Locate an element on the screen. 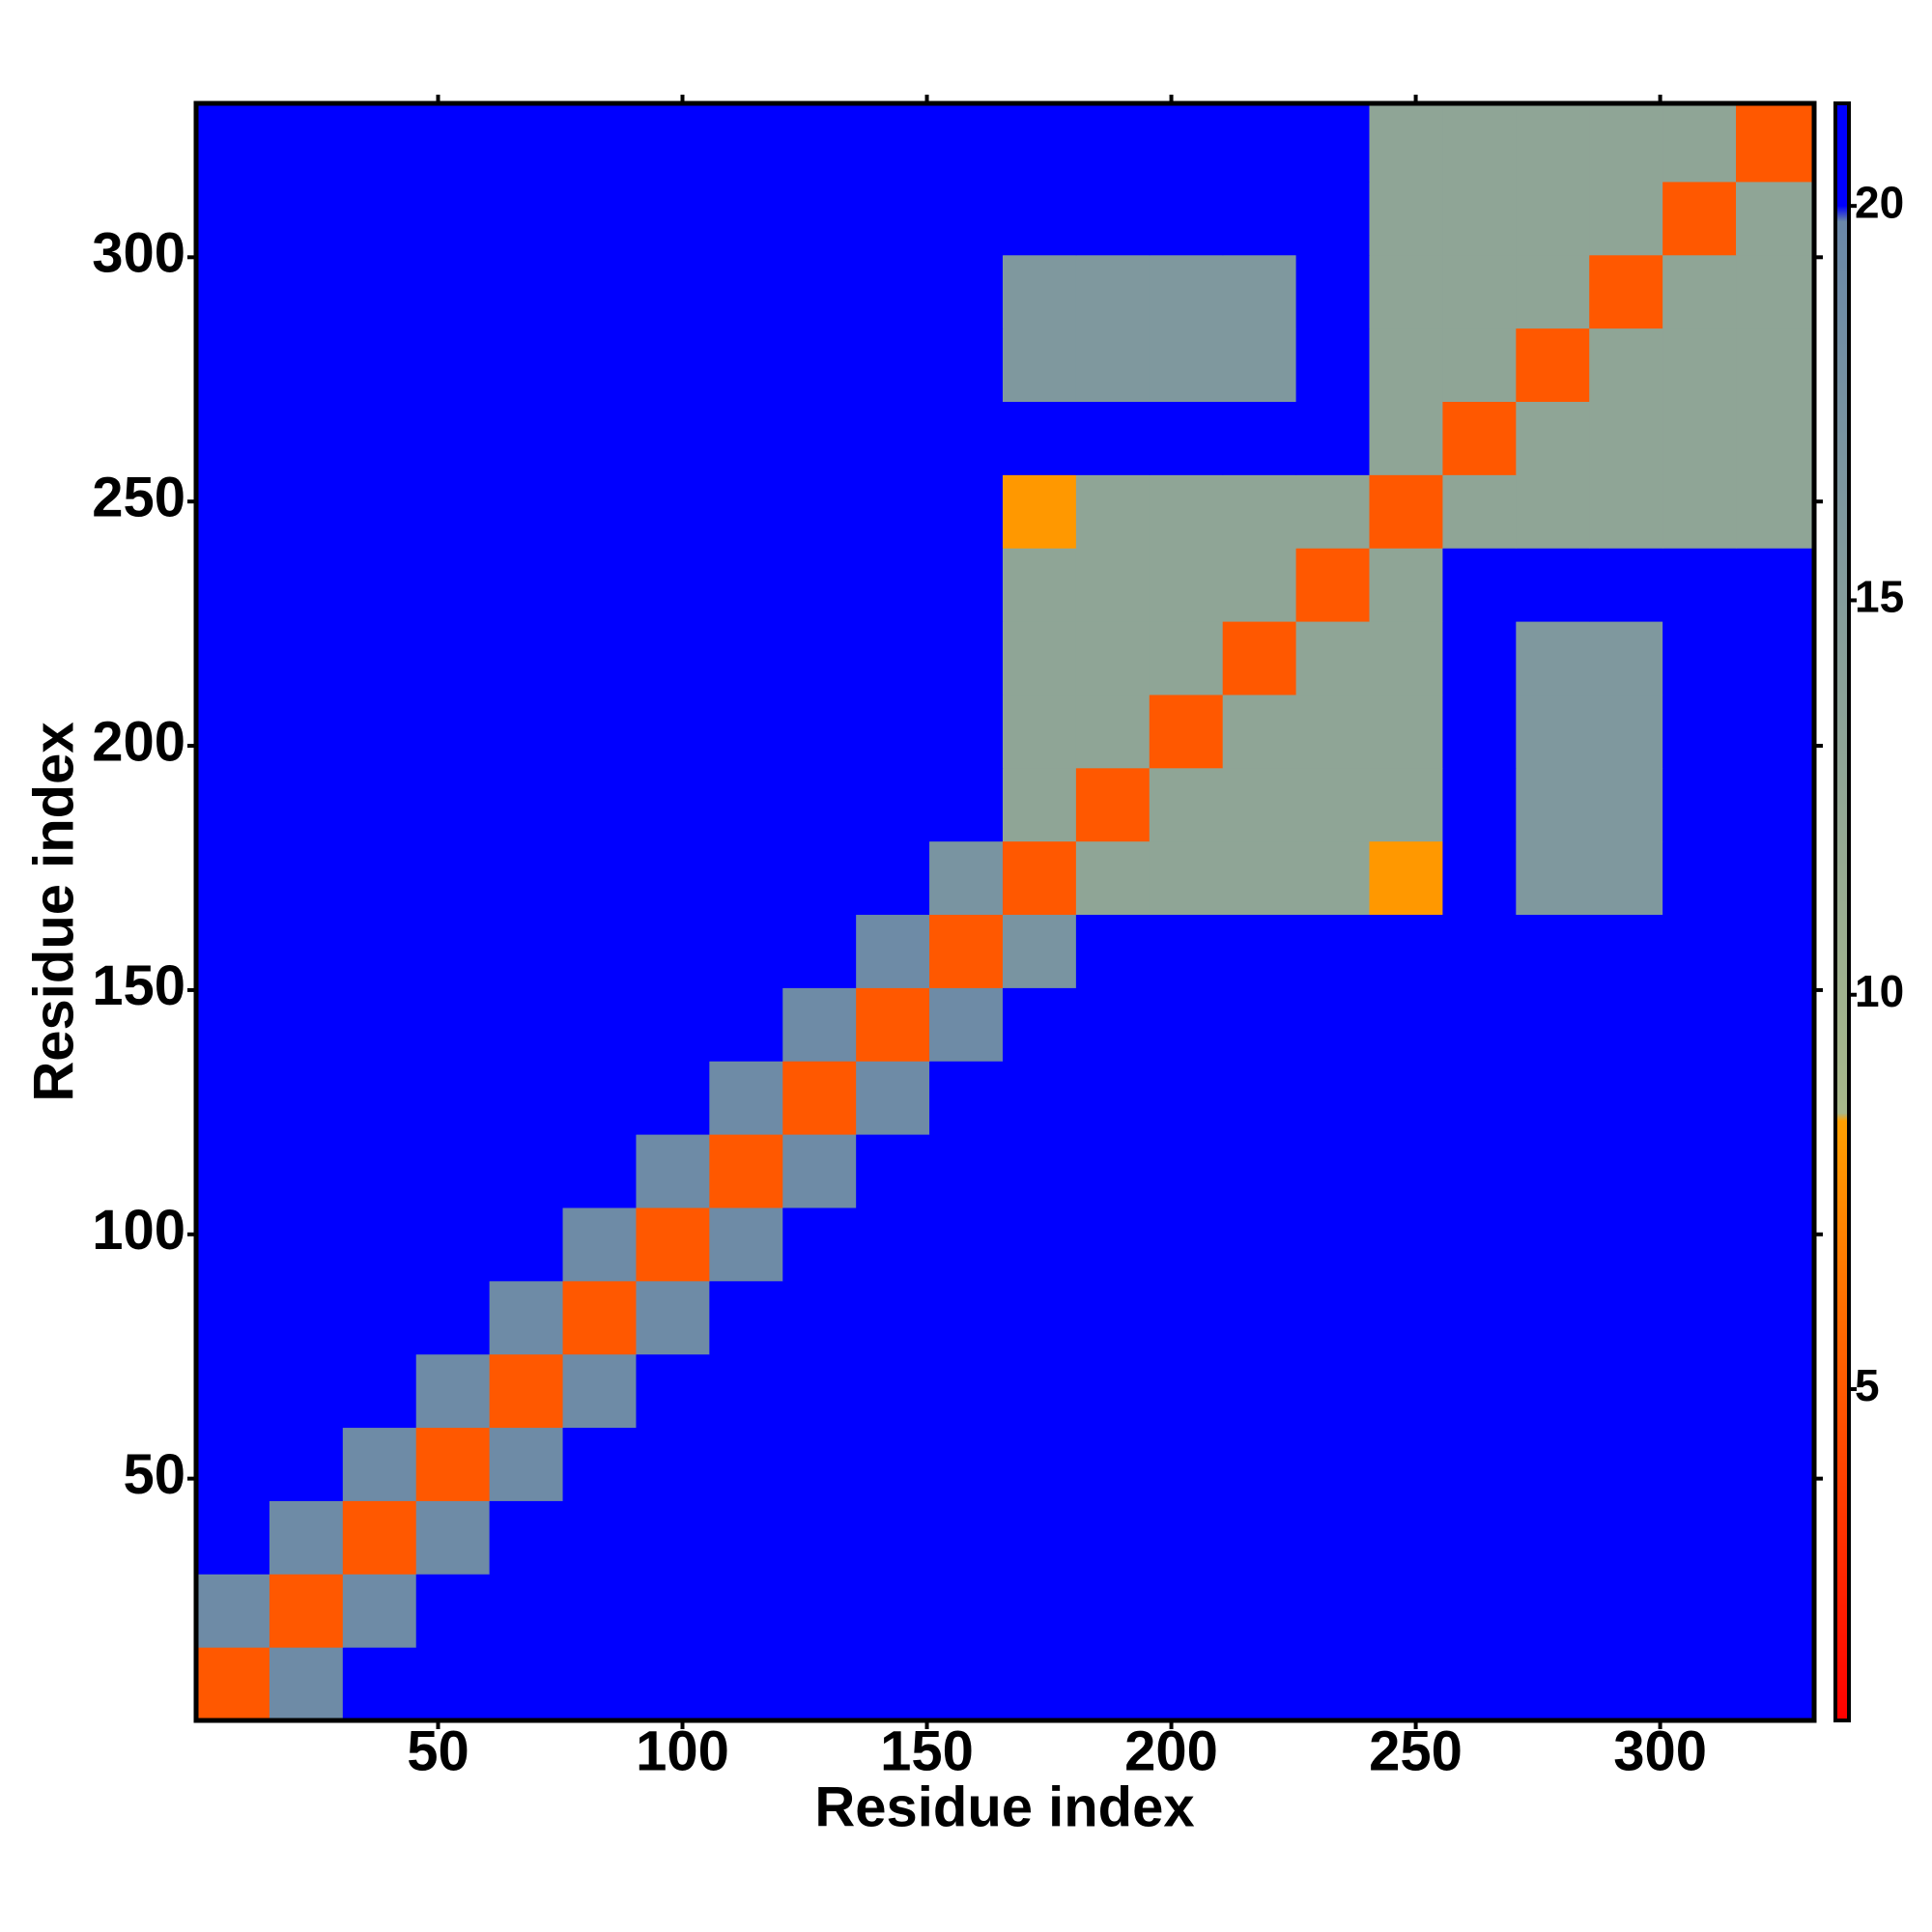 The height and width of the screenshot is (1932, 1932). x-tick-label: 50 is located at coordinates (438, 1750).